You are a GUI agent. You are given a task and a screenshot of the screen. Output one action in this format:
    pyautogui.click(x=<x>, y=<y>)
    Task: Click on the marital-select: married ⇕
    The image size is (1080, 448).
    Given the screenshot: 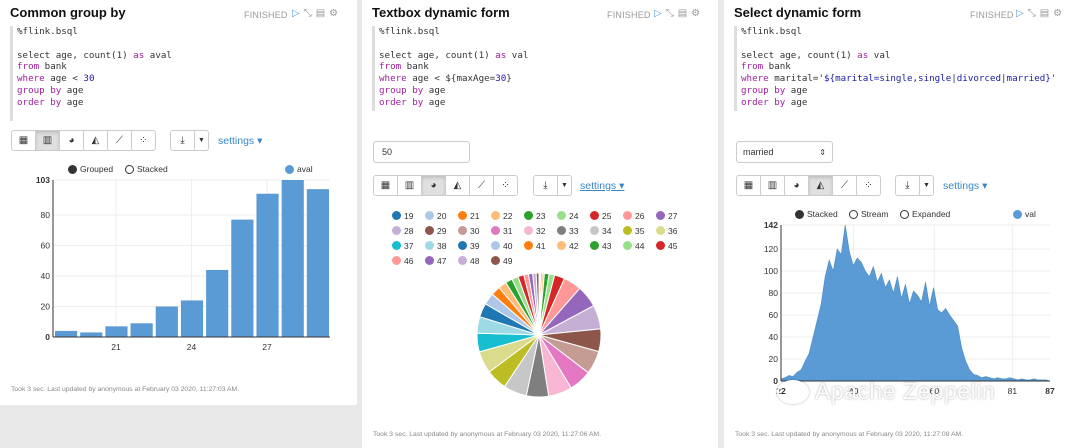 What is the action you would take?
    pyautogui.click(x=784, y=152)
    